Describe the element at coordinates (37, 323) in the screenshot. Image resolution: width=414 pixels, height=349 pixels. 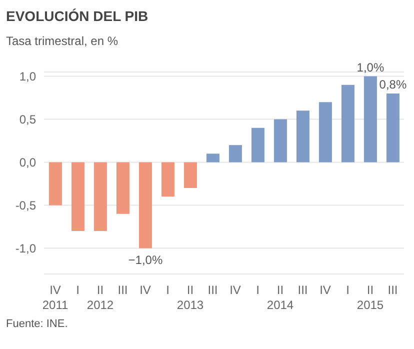
I see `source-note: Fuente: INE.` at that location.